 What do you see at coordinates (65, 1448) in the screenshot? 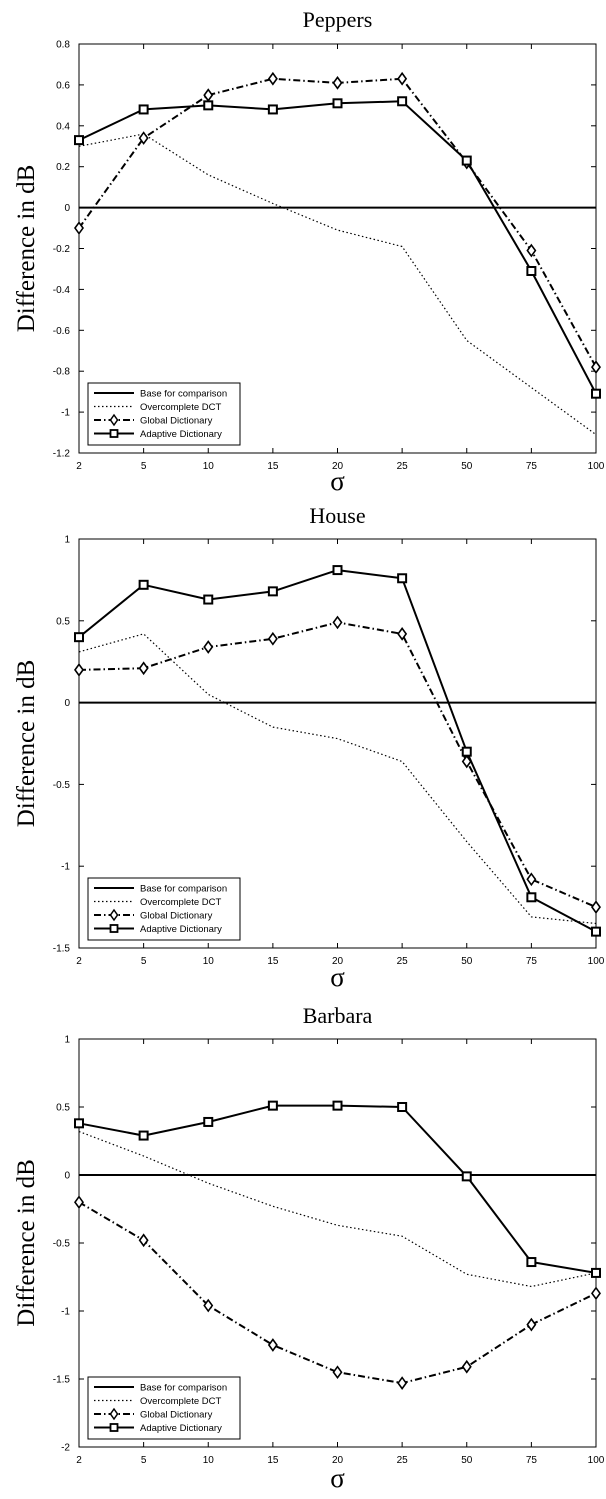
I see `y-tick-label: -2` at bounding box center [65, 1448].